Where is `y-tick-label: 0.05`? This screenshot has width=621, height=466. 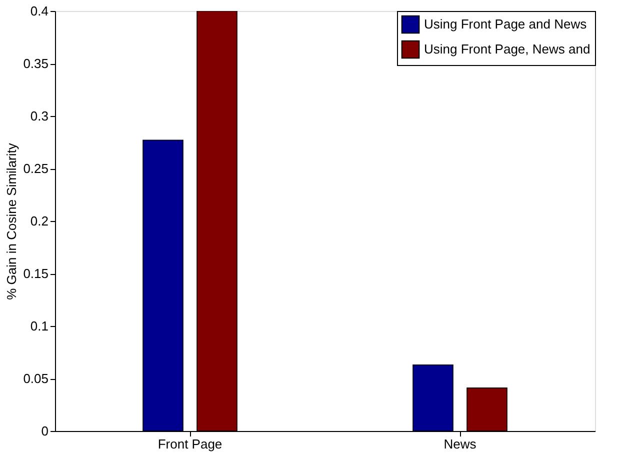 y-tick-label: 0.05 is located at coordinates (35, 378).